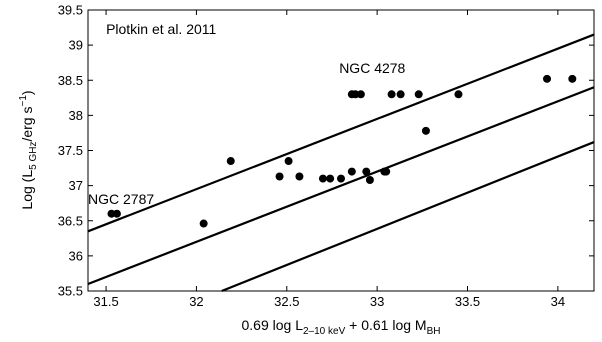 The width and height of the screenshot is (602, 342). What do you see at coordinates (23, 101) in the screenshot?
I see `y-axis-label-sup: −1` at bounding box center [23, 101].